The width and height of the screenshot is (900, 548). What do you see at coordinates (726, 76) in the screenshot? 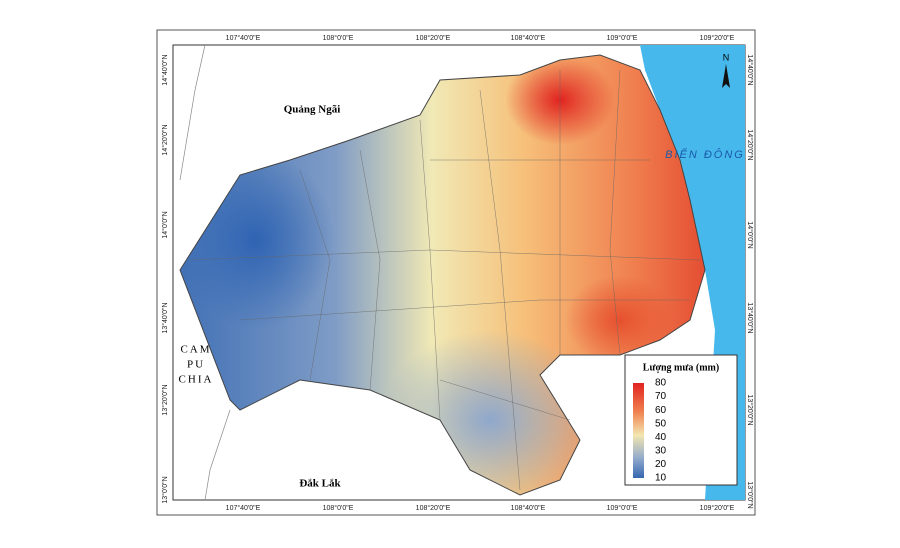
I see `north-arrow` at bounding box center [726, 76].